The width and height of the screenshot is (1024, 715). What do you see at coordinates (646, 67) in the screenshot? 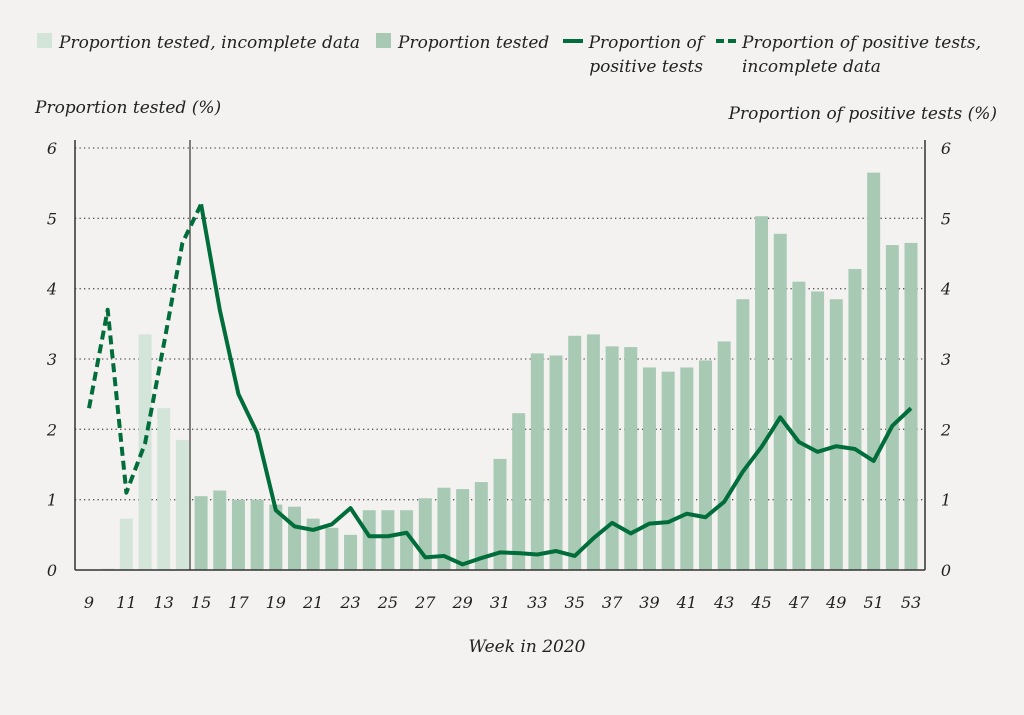
I see `legend-label: positive tests` at bounding box center [646, 67].